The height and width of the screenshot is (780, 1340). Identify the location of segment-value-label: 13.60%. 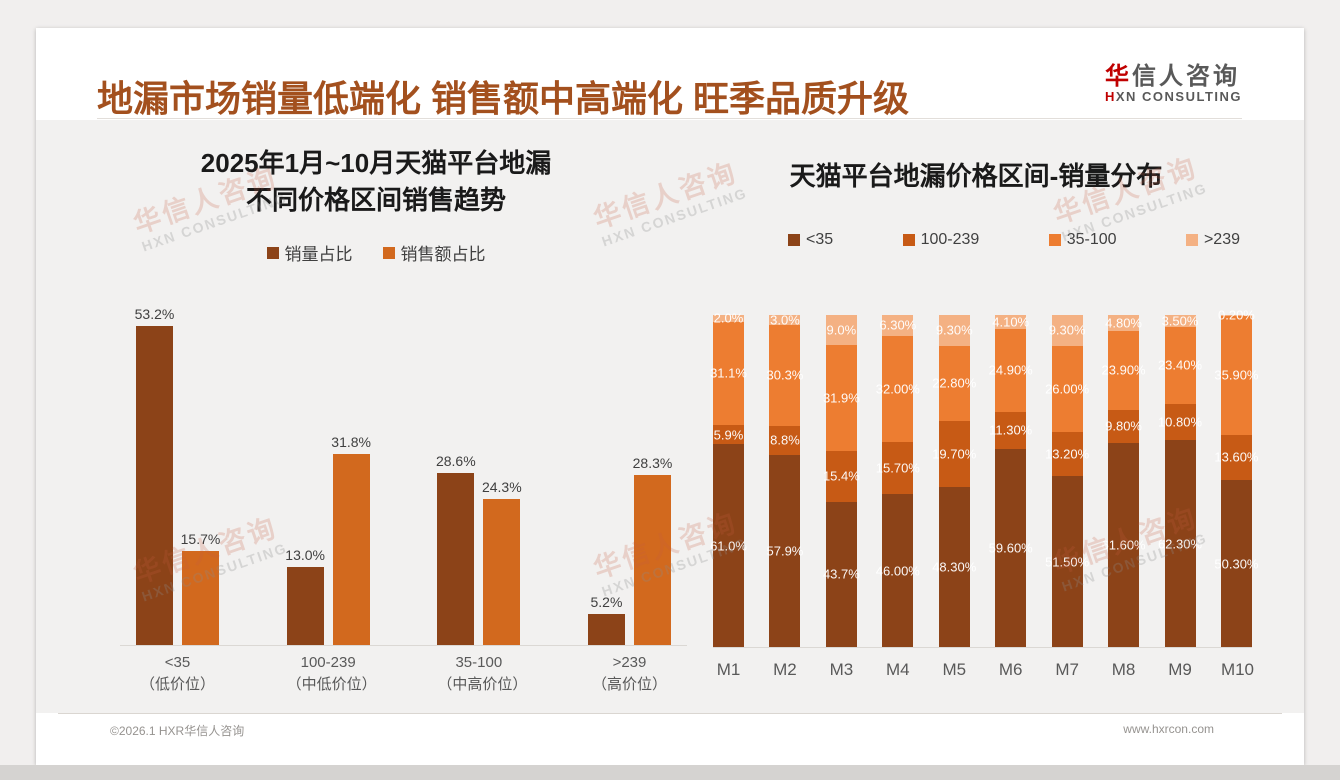
(1236, 457).